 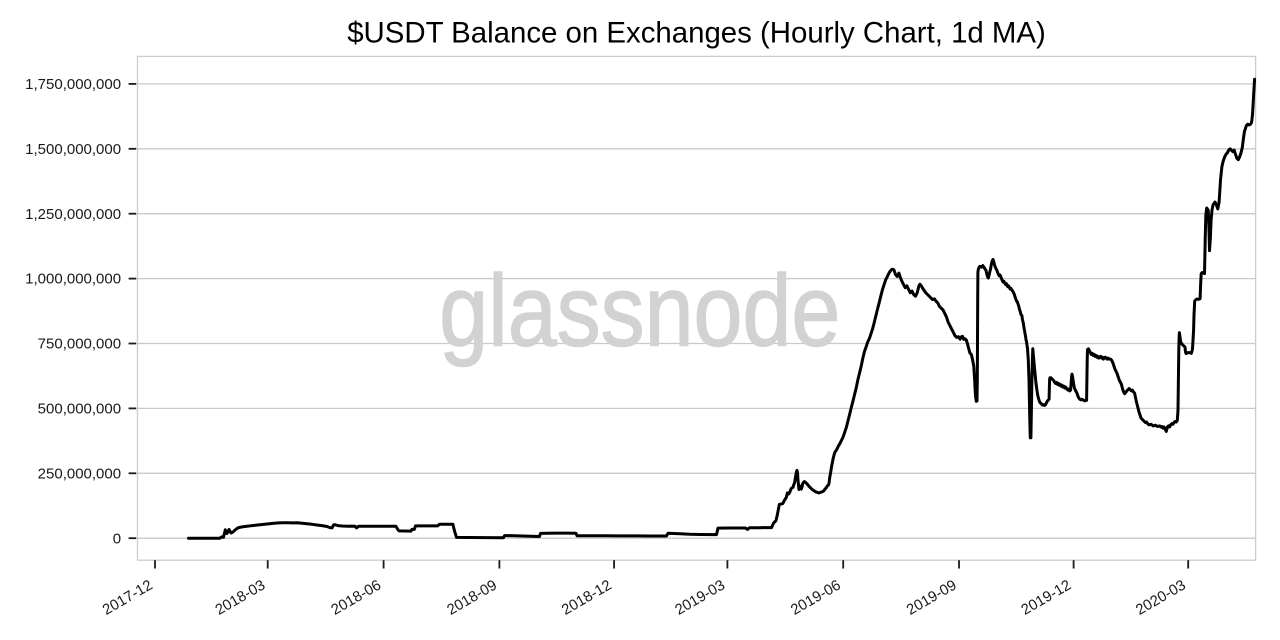 I want to click on svg-text: 1,000,000,000, so click(x=73, y=279).